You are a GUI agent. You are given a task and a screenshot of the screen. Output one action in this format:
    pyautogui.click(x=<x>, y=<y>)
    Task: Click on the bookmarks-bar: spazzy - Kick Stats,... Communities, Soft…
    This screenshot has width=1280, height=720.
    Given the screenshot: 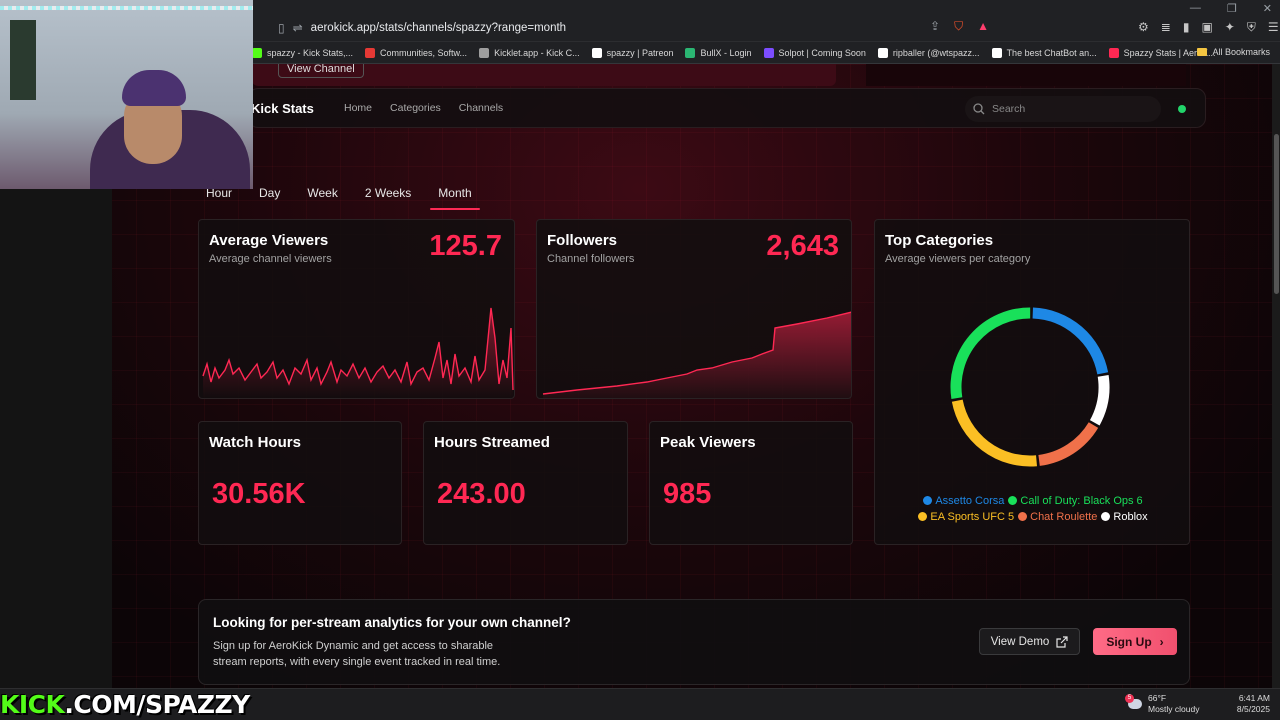 What is the action you would take?
    pyautogui.click(x=640, y=53)
    